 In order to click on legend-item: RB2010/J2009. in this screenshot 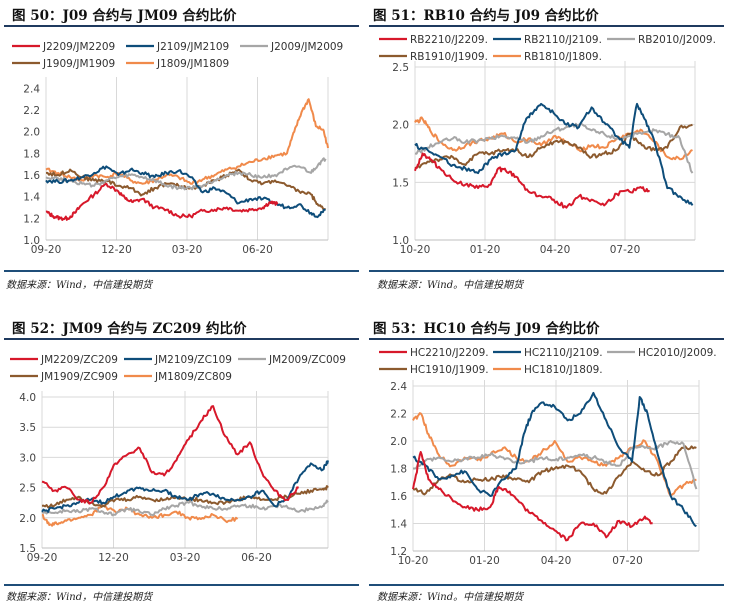, I will do `click(661, 40)`.